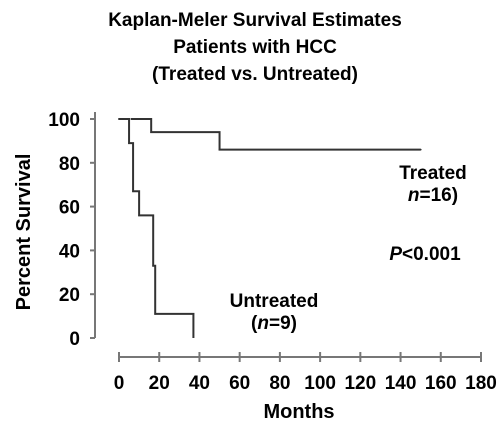 Image resolution: width=500 pixels, height=430 pixels. I want to click on y-tick-label: 80, so click(69, 164).